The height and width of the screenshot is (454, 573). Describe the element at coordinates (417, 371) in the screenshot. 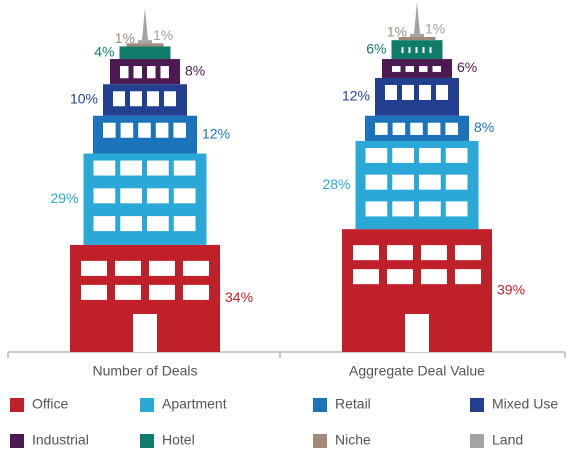

I see `x-tick-label: Aggregate Deal Value` at that location.